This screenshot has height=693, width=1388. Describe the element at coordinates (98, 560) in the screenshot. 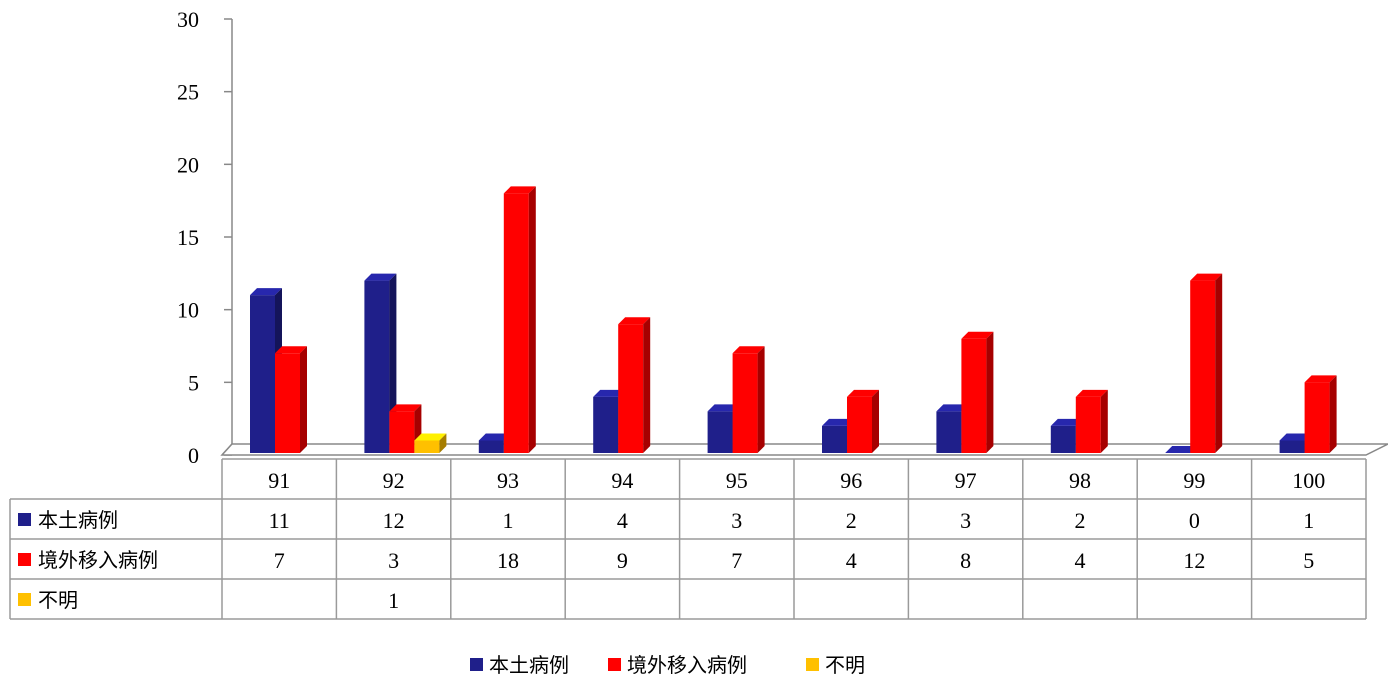

I see `row-series-label: 境外移入病例` at that location.